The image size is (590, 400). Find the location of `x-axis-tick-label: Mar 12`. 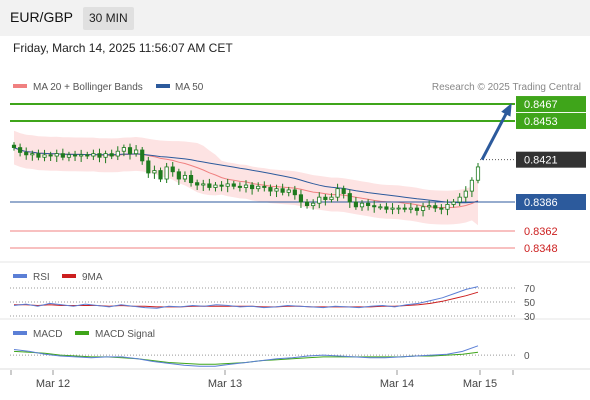

x-axis-tick-label: Mar 12 is located at coordinates (53, 384).